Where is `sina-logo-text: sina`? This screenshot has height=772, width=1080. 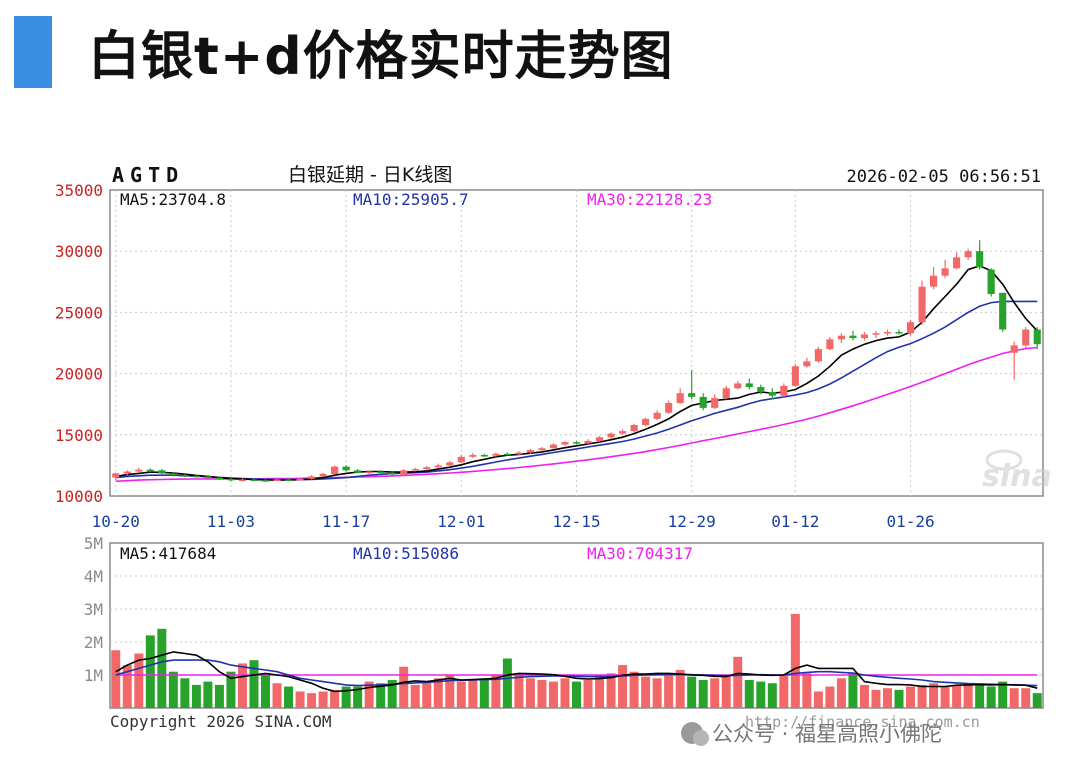 sina-logo-text: sina is located at coordinates (1017, 476).